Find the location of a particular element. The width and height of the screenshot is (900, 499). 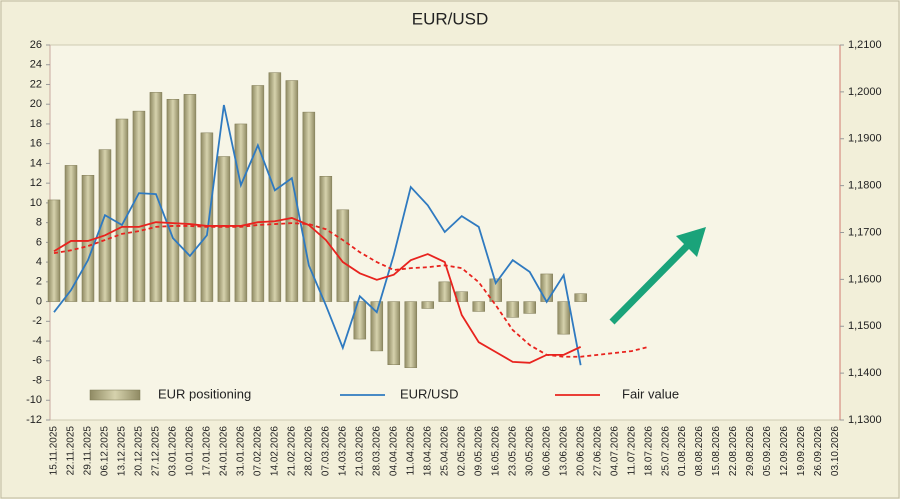

legend-label: EUR positioning is located at coordinates (204, 393).